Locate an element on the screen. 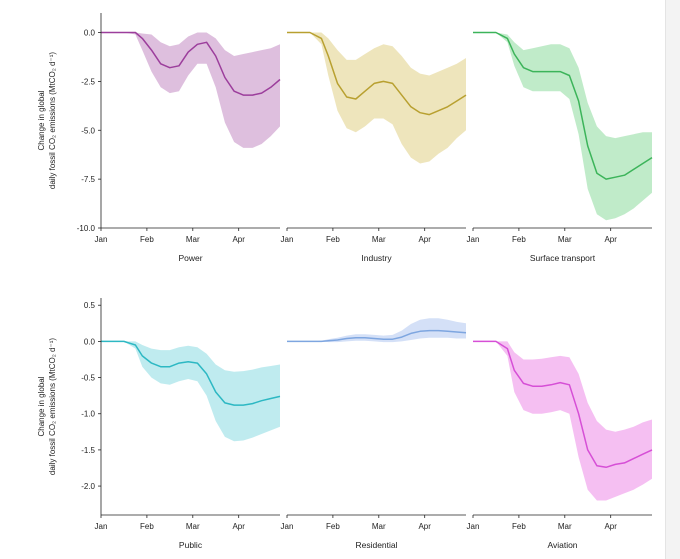 Image resolution: width=680 pixels, height=559 pixels. band-aviation is located at coordinates (562, 421).